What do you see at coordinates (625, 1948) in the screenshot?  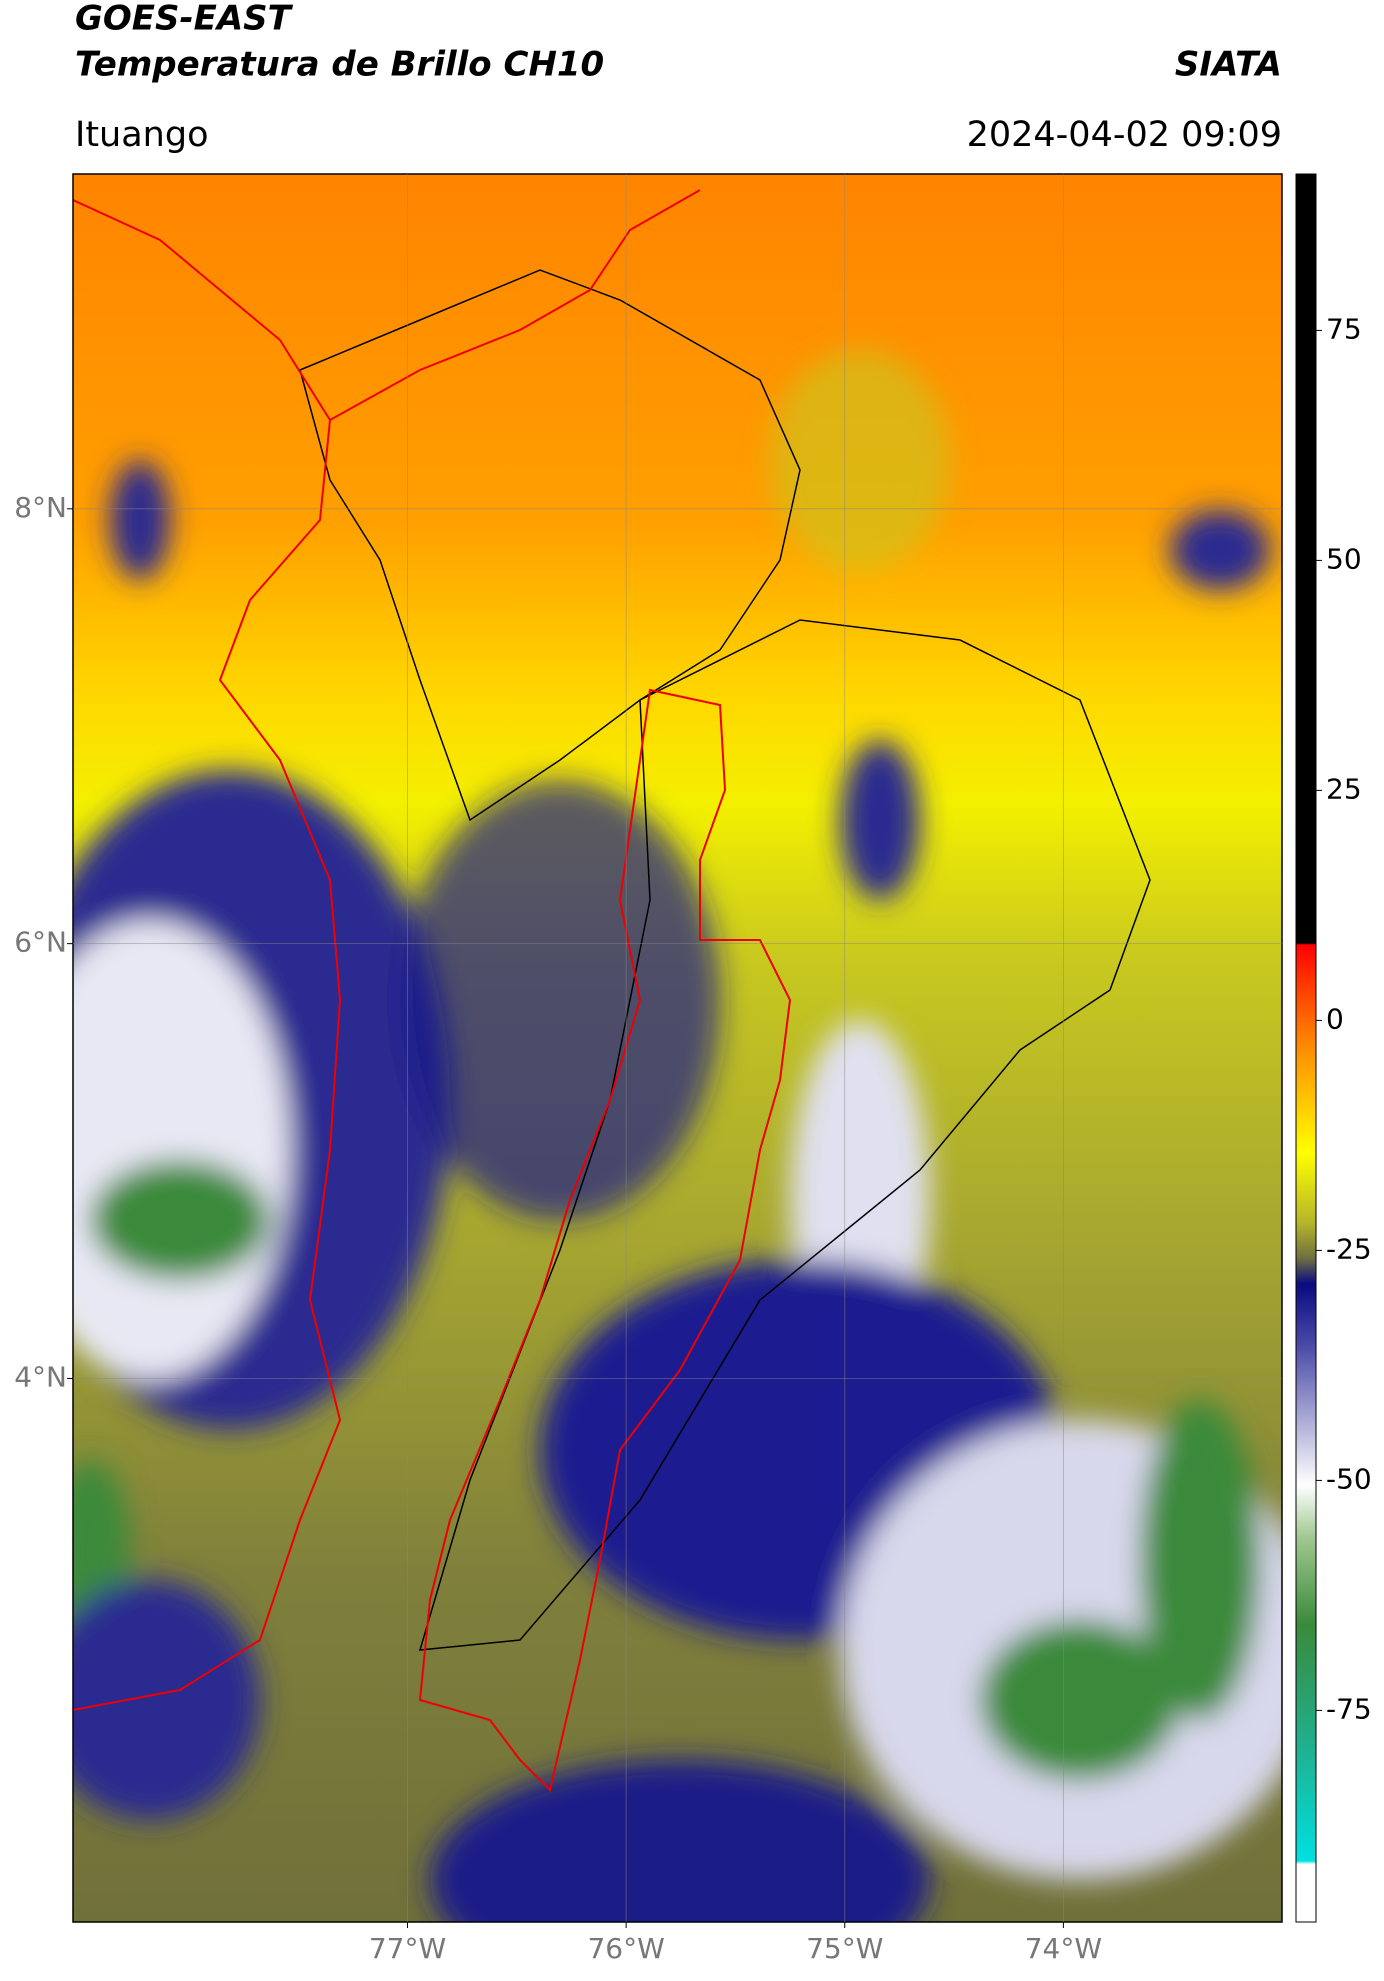 I see `lon-tick-label: 76°W` at bounding box center [625, 1948].